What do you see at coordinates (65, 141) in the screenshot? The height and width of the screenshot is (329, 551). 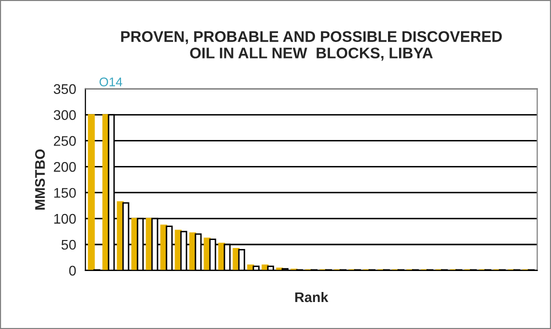 I see `y-tick-label: 250` at bounding box center [65, 141].